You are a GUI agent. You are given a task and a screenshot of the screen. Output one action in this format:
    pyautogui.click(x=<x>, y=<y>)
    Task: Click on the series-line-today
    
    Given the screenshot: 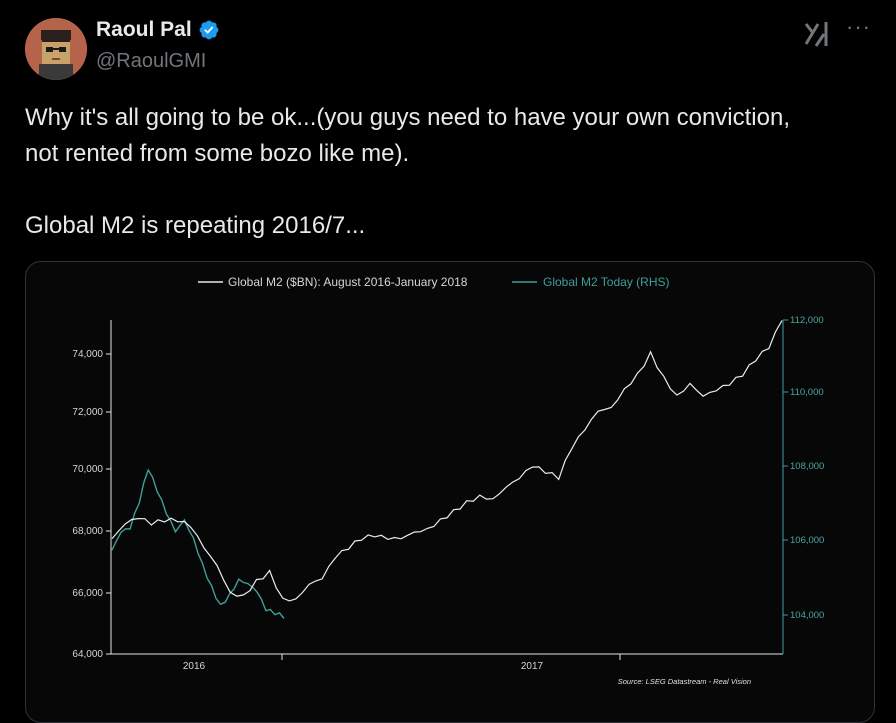 What is the action you would take?
    pyautogui.click(x=198, y=543)
    